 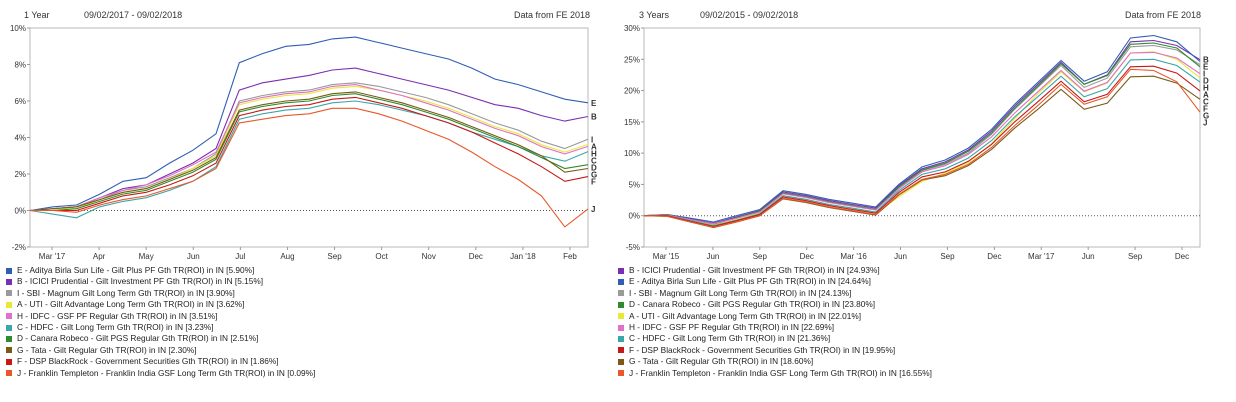 What do you see at coordinates (146, 256) in the screenshot?
I see `x-tick-label: May` at bounding box center [146, 256].